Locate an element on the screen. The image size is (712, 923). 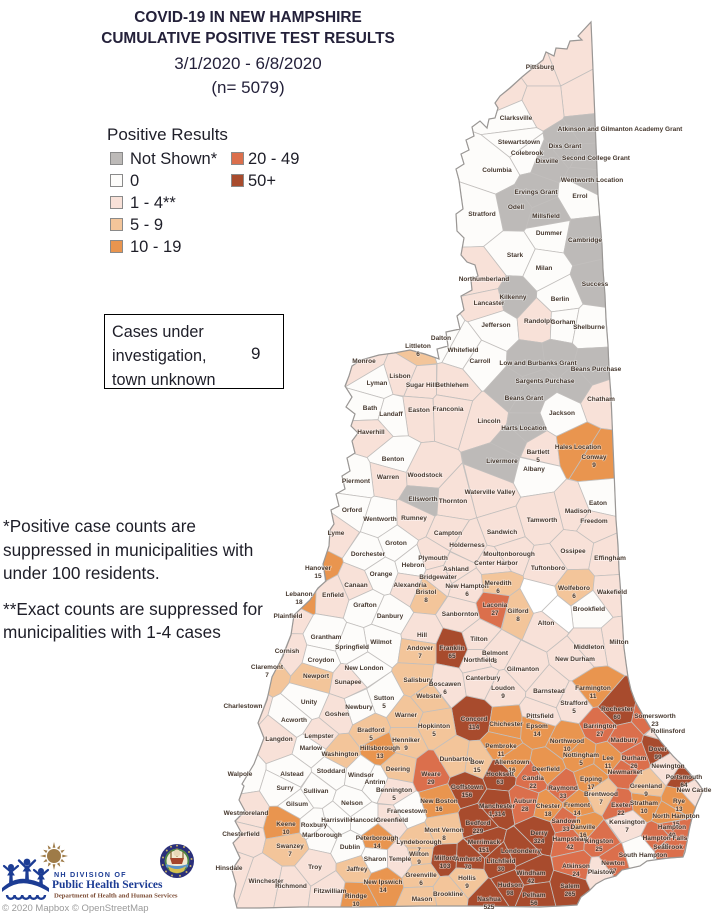
svg-text: Derry is located at coordinates (539, 833).